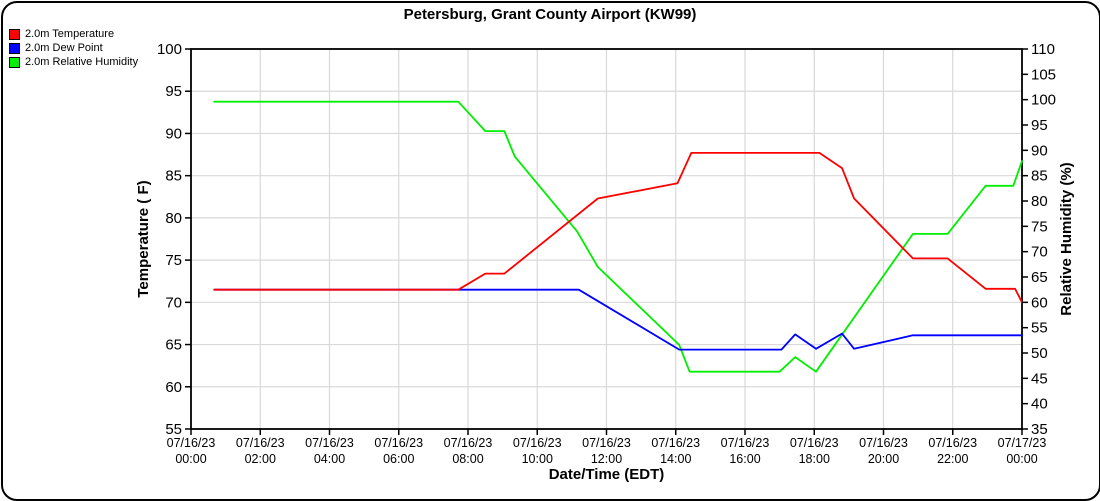  I want to click on legend-item: 2.0m Dew Point, so click(73, 48).